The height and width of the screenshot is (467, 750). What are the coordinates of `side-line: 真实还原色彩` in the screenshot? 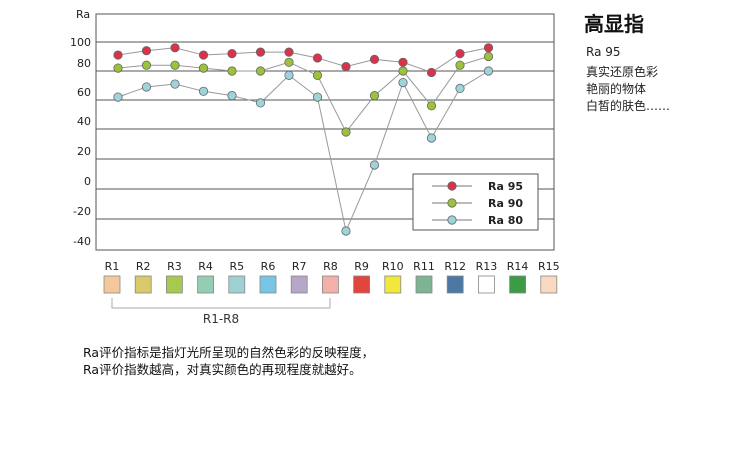 It's located at (622, 72).